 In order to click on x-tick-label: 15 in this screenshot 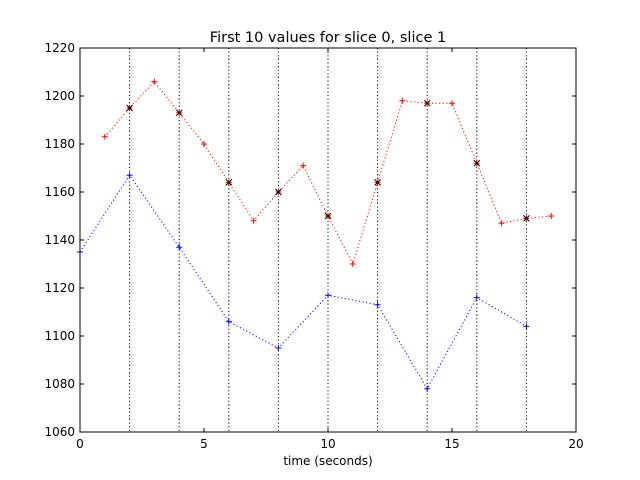, I will do `click(451, 444)`.